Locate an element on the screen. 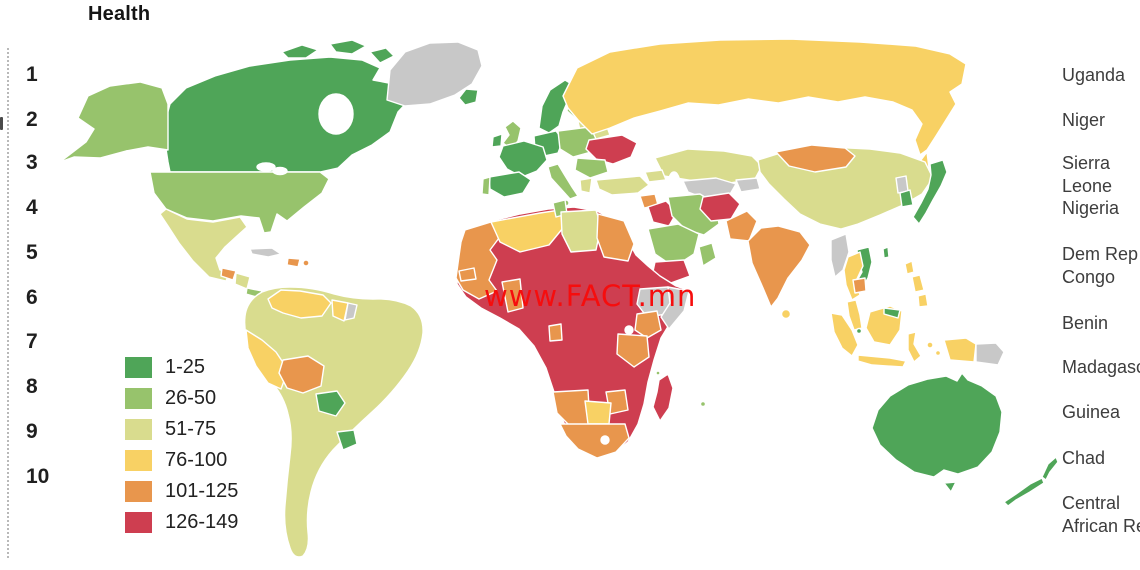 This screenshot has height=570, width=1140. map-uruguay is located at coordinates (347, 440).